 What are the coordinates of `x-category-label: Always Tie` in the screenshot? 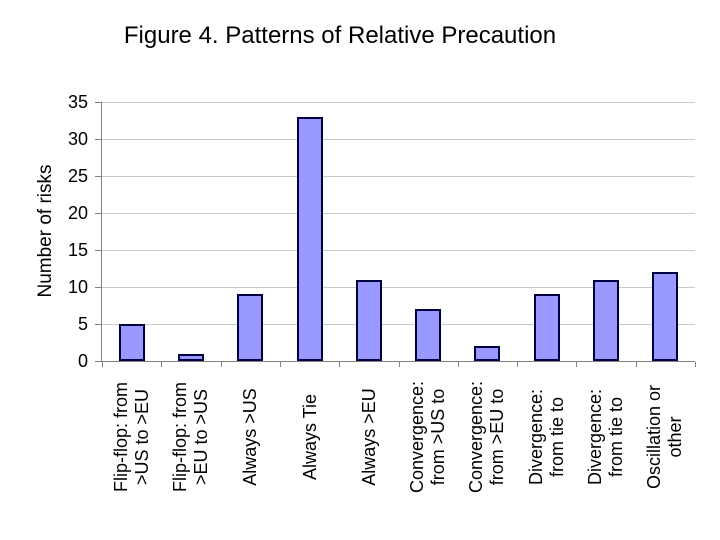 It's located at (310, 437).